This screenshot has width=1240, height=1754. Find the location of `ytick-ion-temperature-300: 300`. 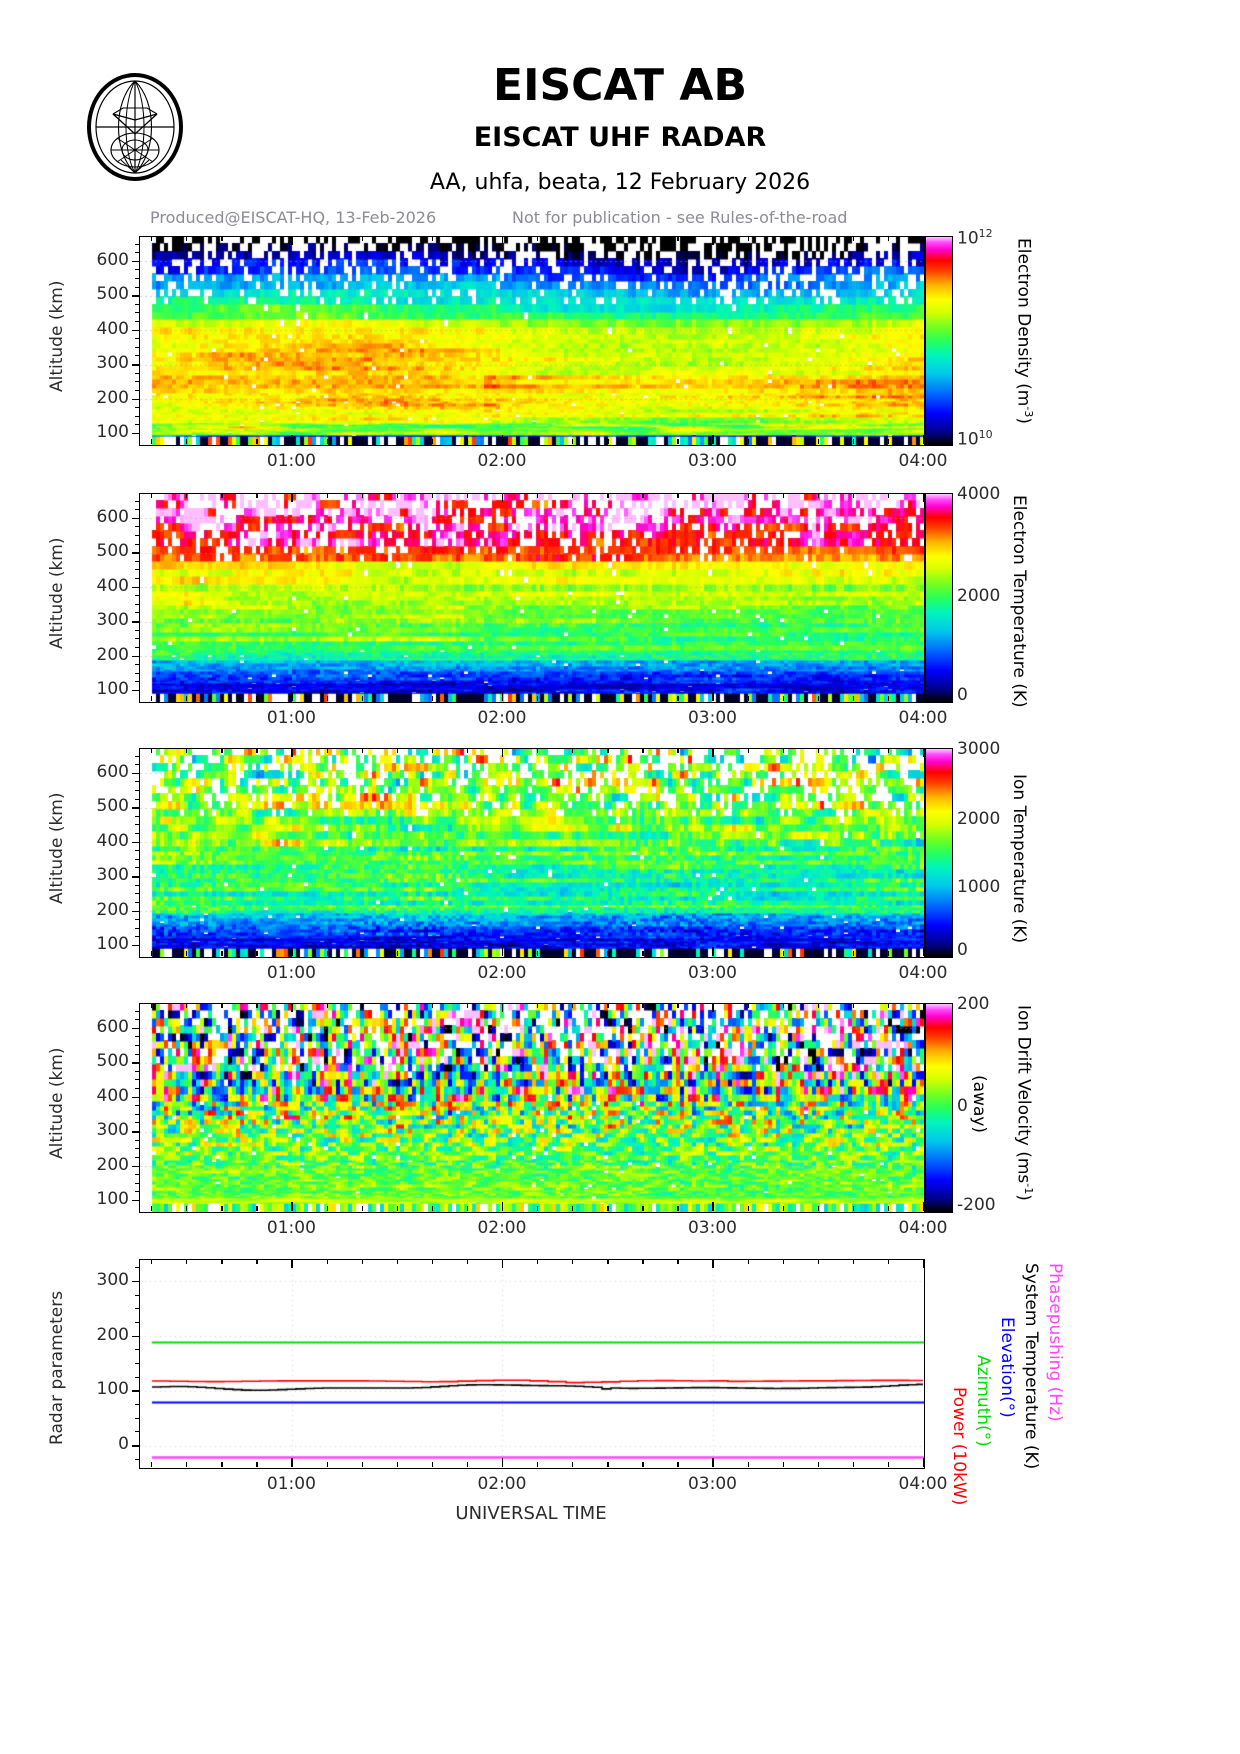

ytick-ion-temperature-300: 300 is located at coordinates (112, 875).